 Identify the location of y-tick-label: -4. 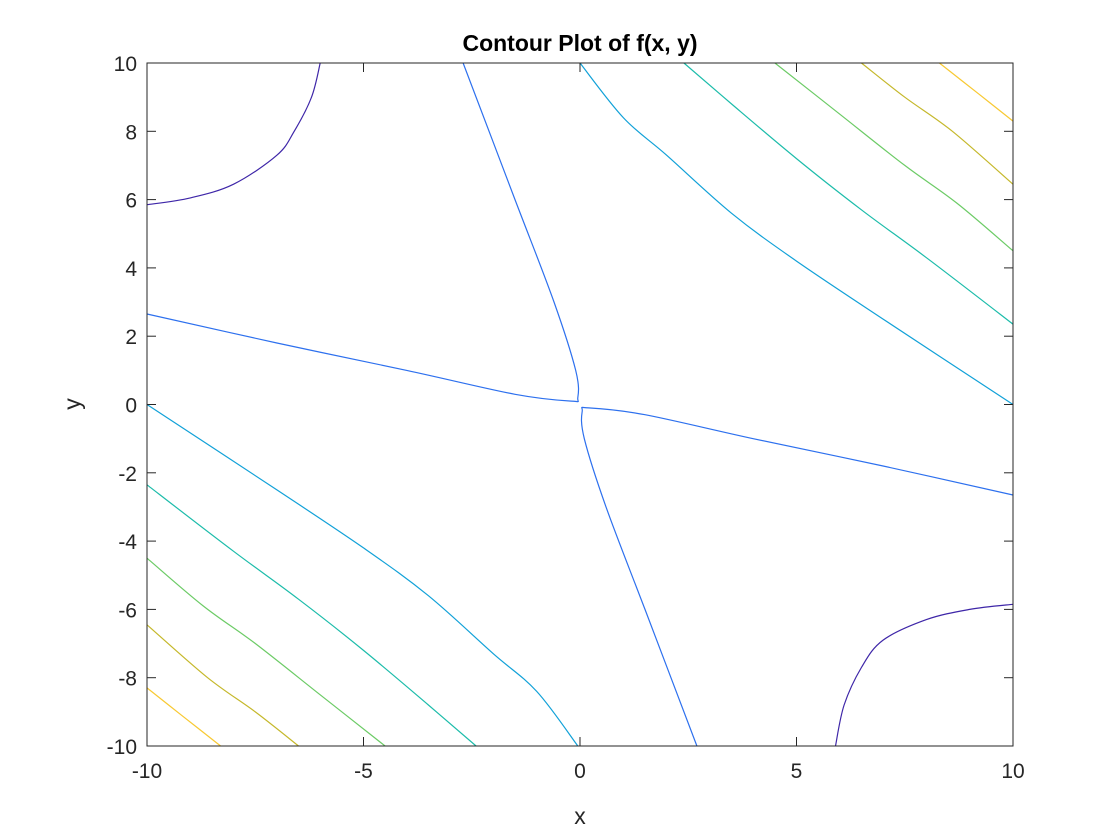
(127, 542).